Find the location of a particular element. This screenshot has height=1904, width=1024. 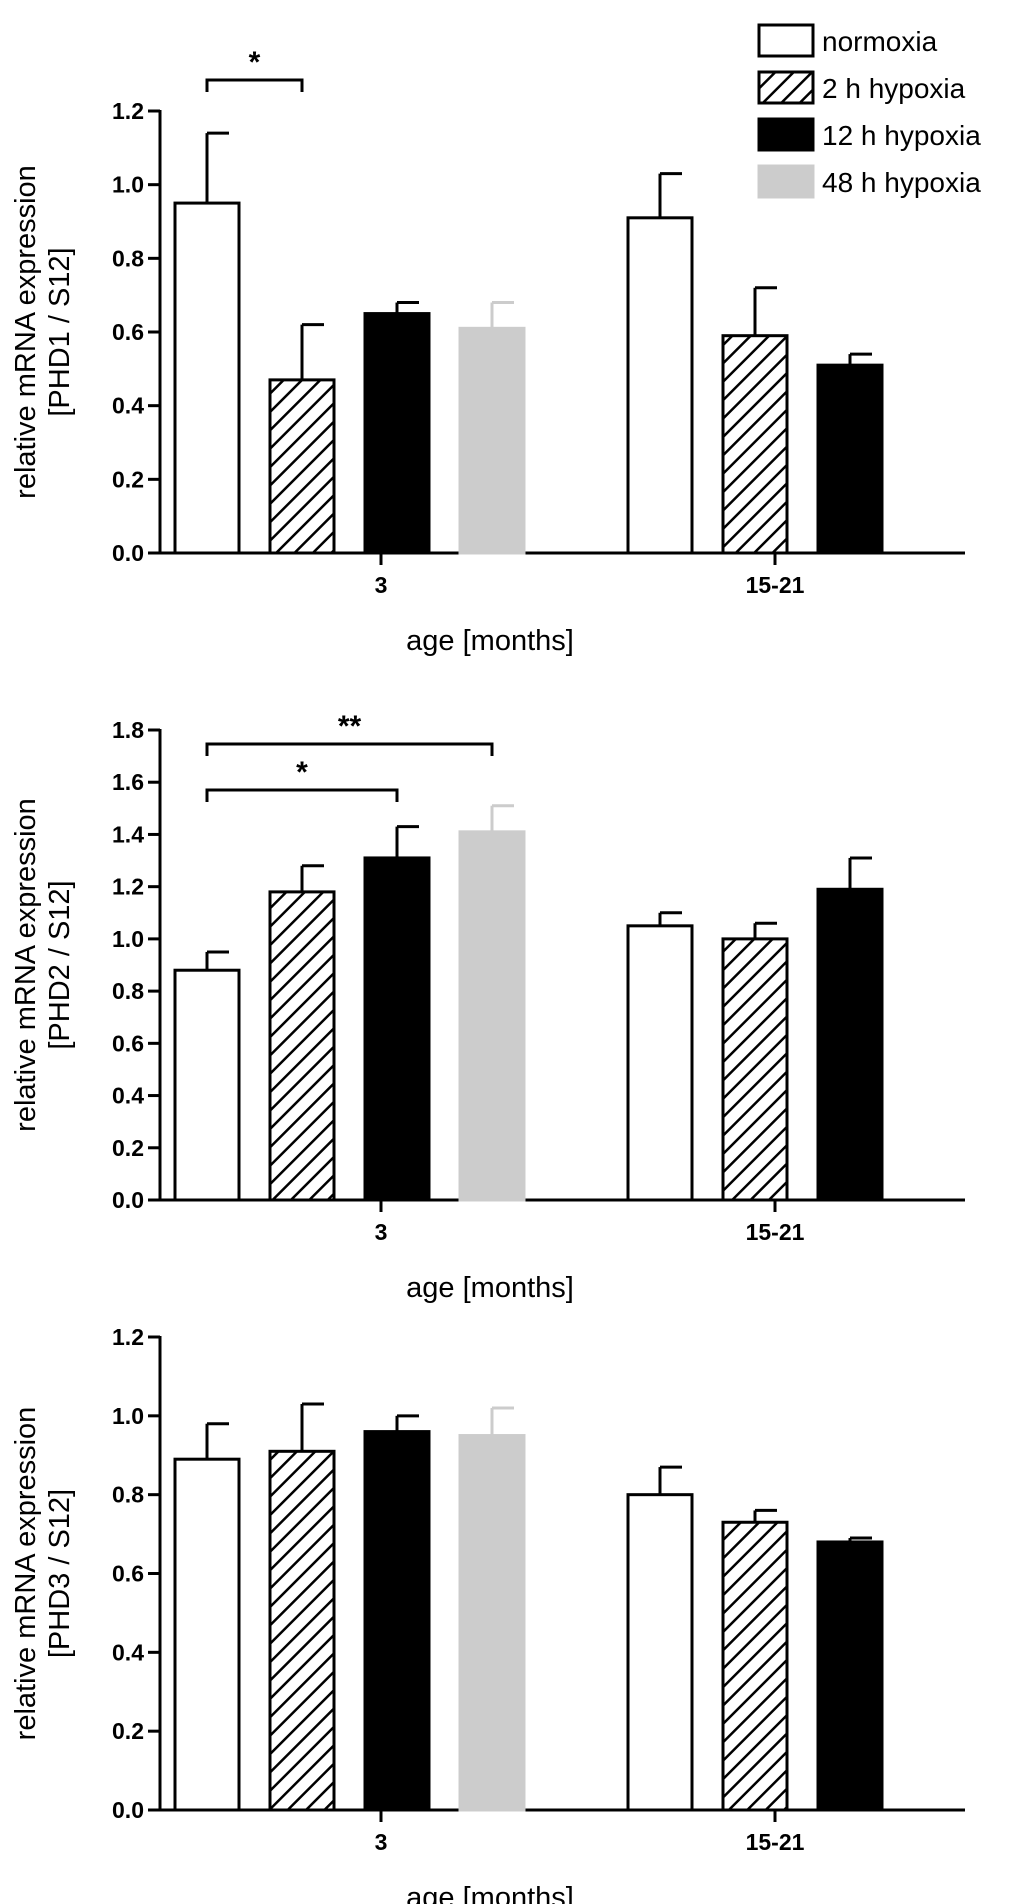

y-axis-title: [PHD1 / S12] is located at coordinates (60, 331).